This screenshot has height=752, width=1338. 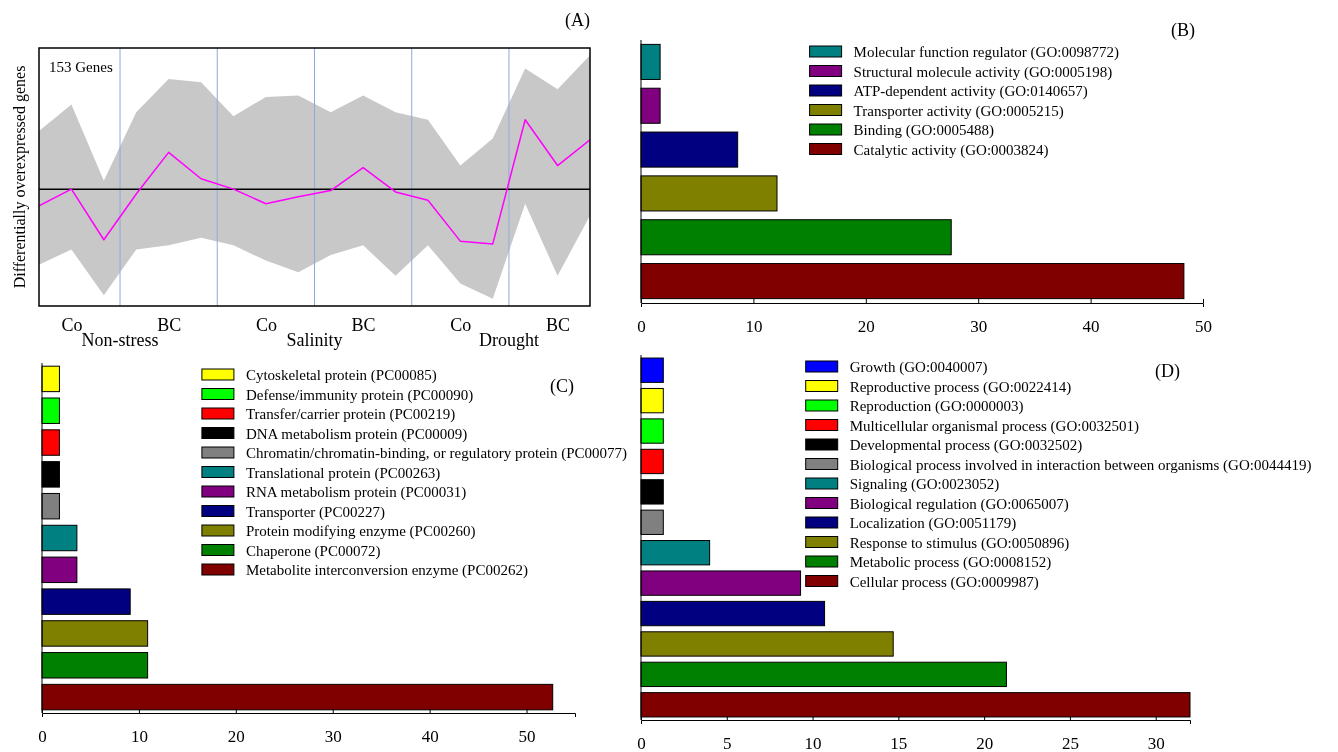 What do you see at coordinates (986, 52) in the screenshot?
I see `legend-label: Molecular function regulator (GO:0098772)` at bounding box center [986, 52].